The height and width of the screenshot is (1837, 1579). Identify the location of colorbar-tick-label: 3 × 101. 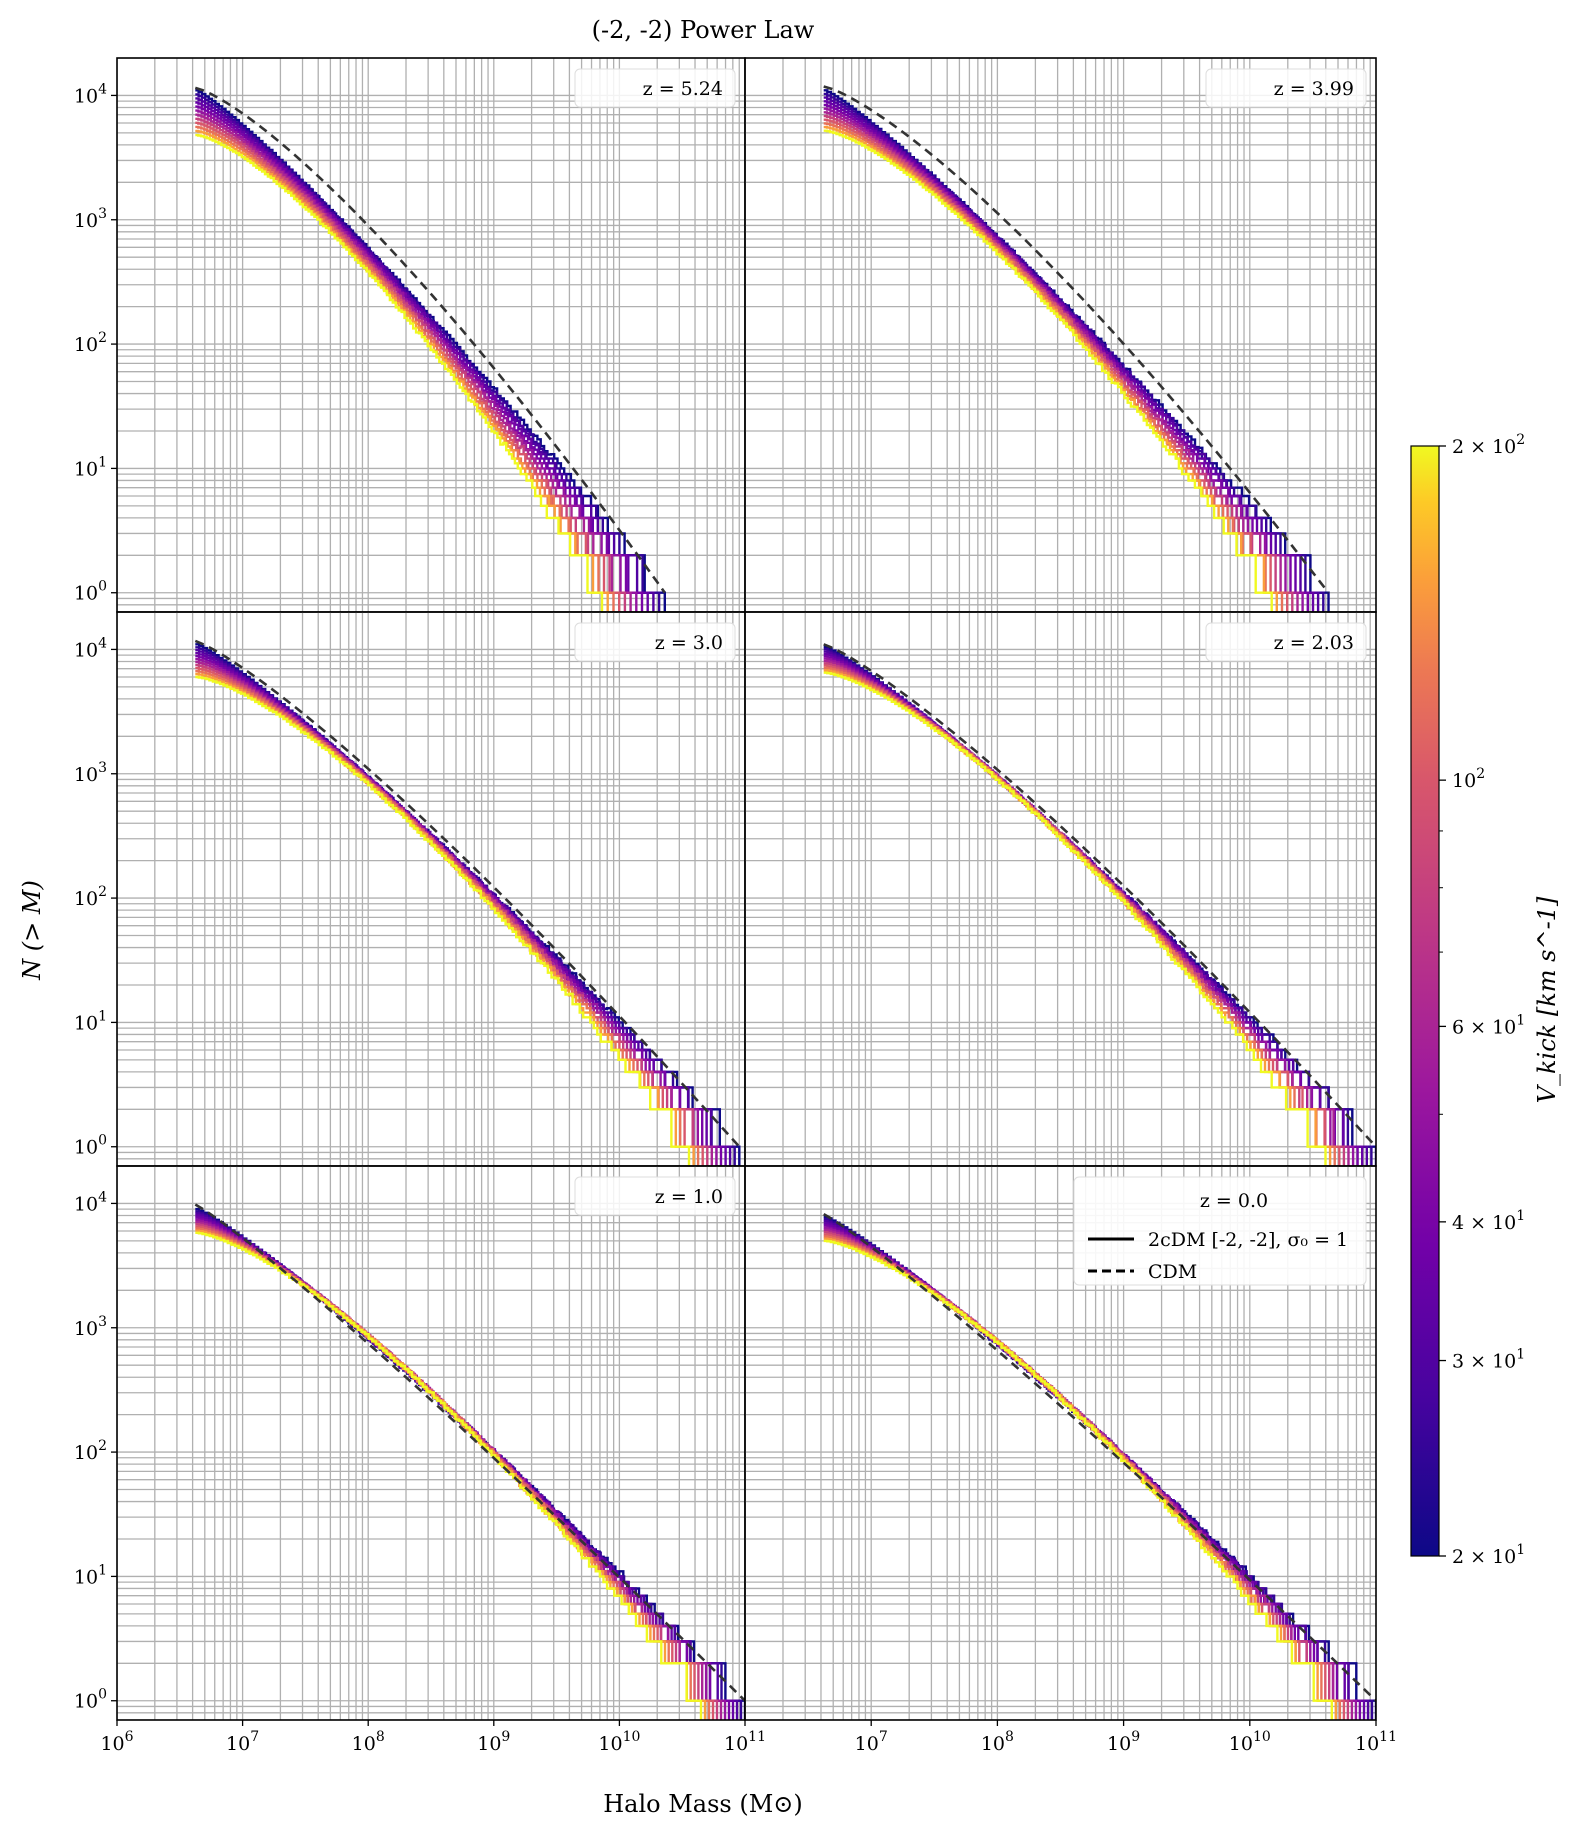
(1488, 1360).